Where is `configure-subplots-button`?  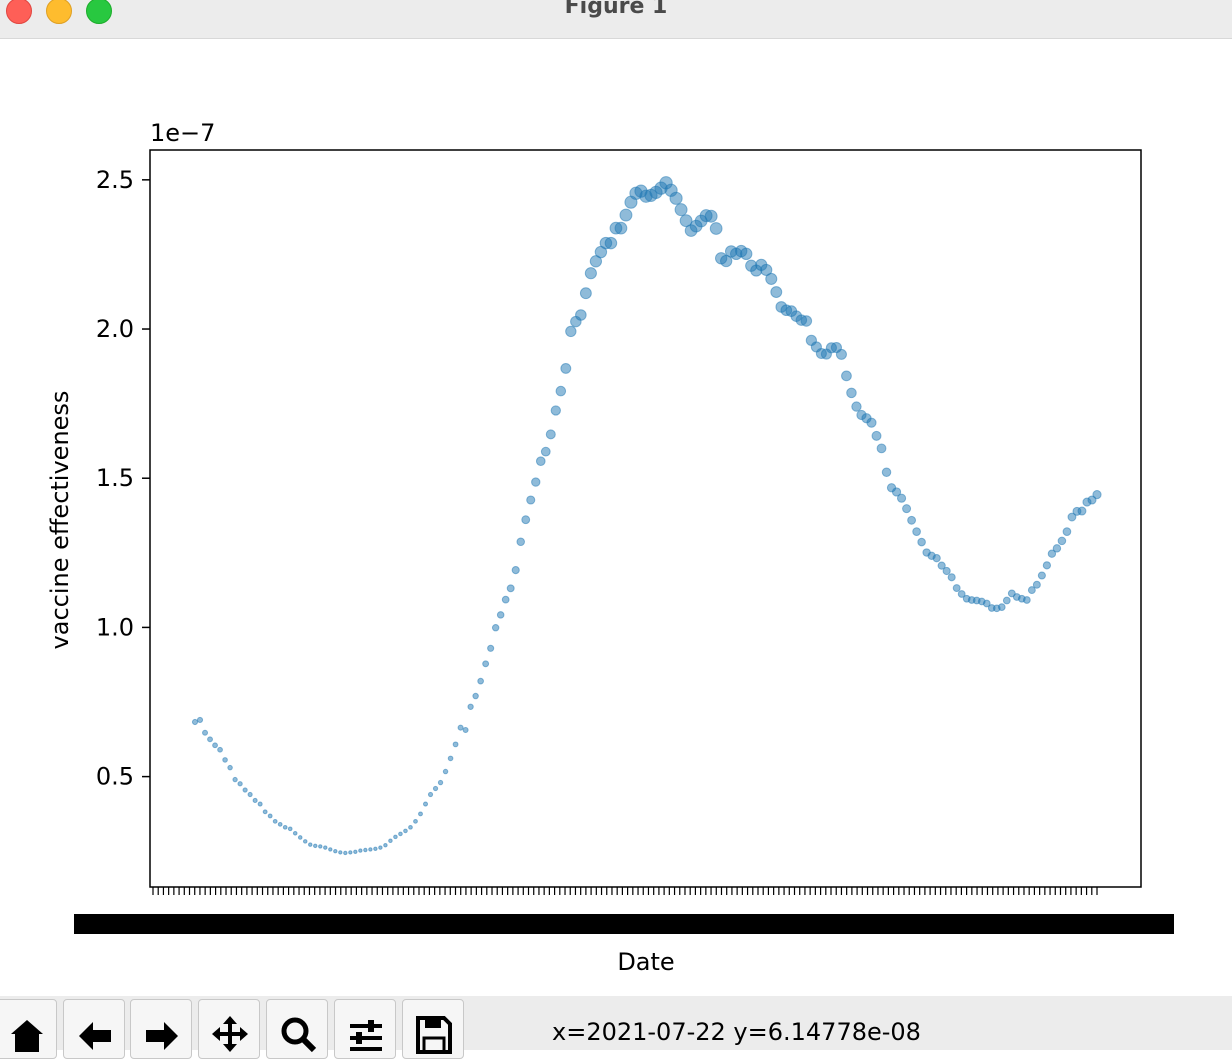 configure-subplots-button is located at coordinates (365, 1029).